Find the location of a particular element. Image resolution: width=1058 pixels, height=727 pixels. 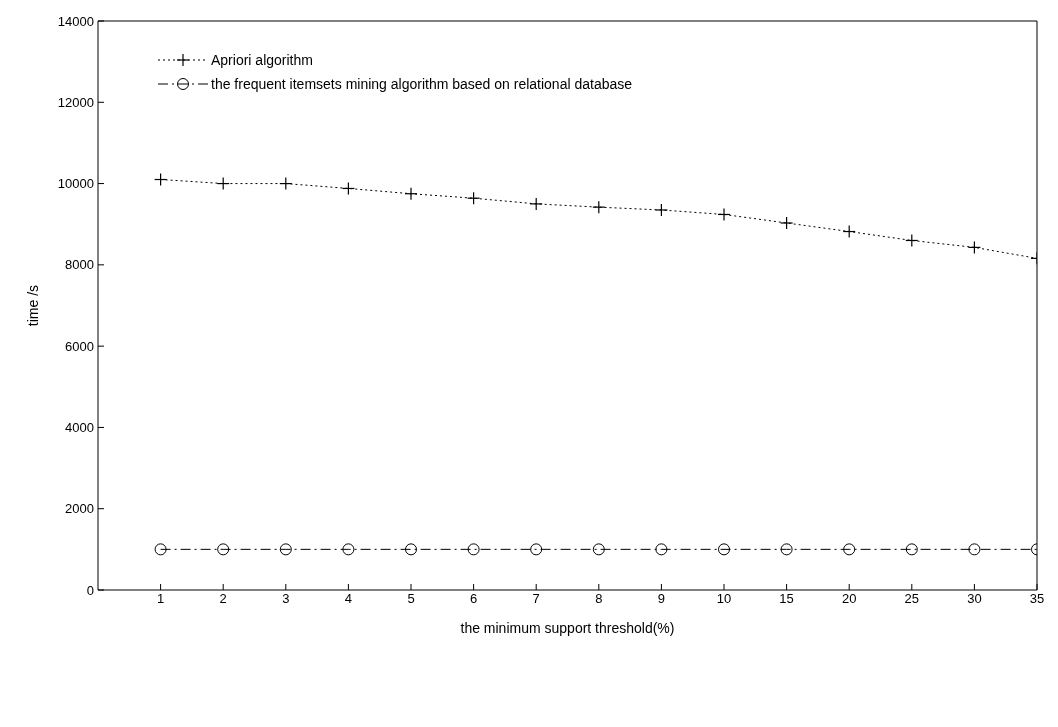

y-tick-label: 8000 is located at coordinates (79, 265).